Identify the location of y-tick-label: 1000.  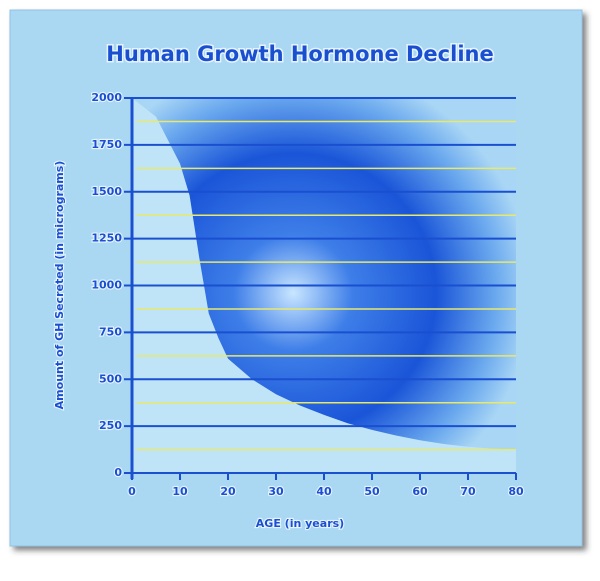
(106, 285).